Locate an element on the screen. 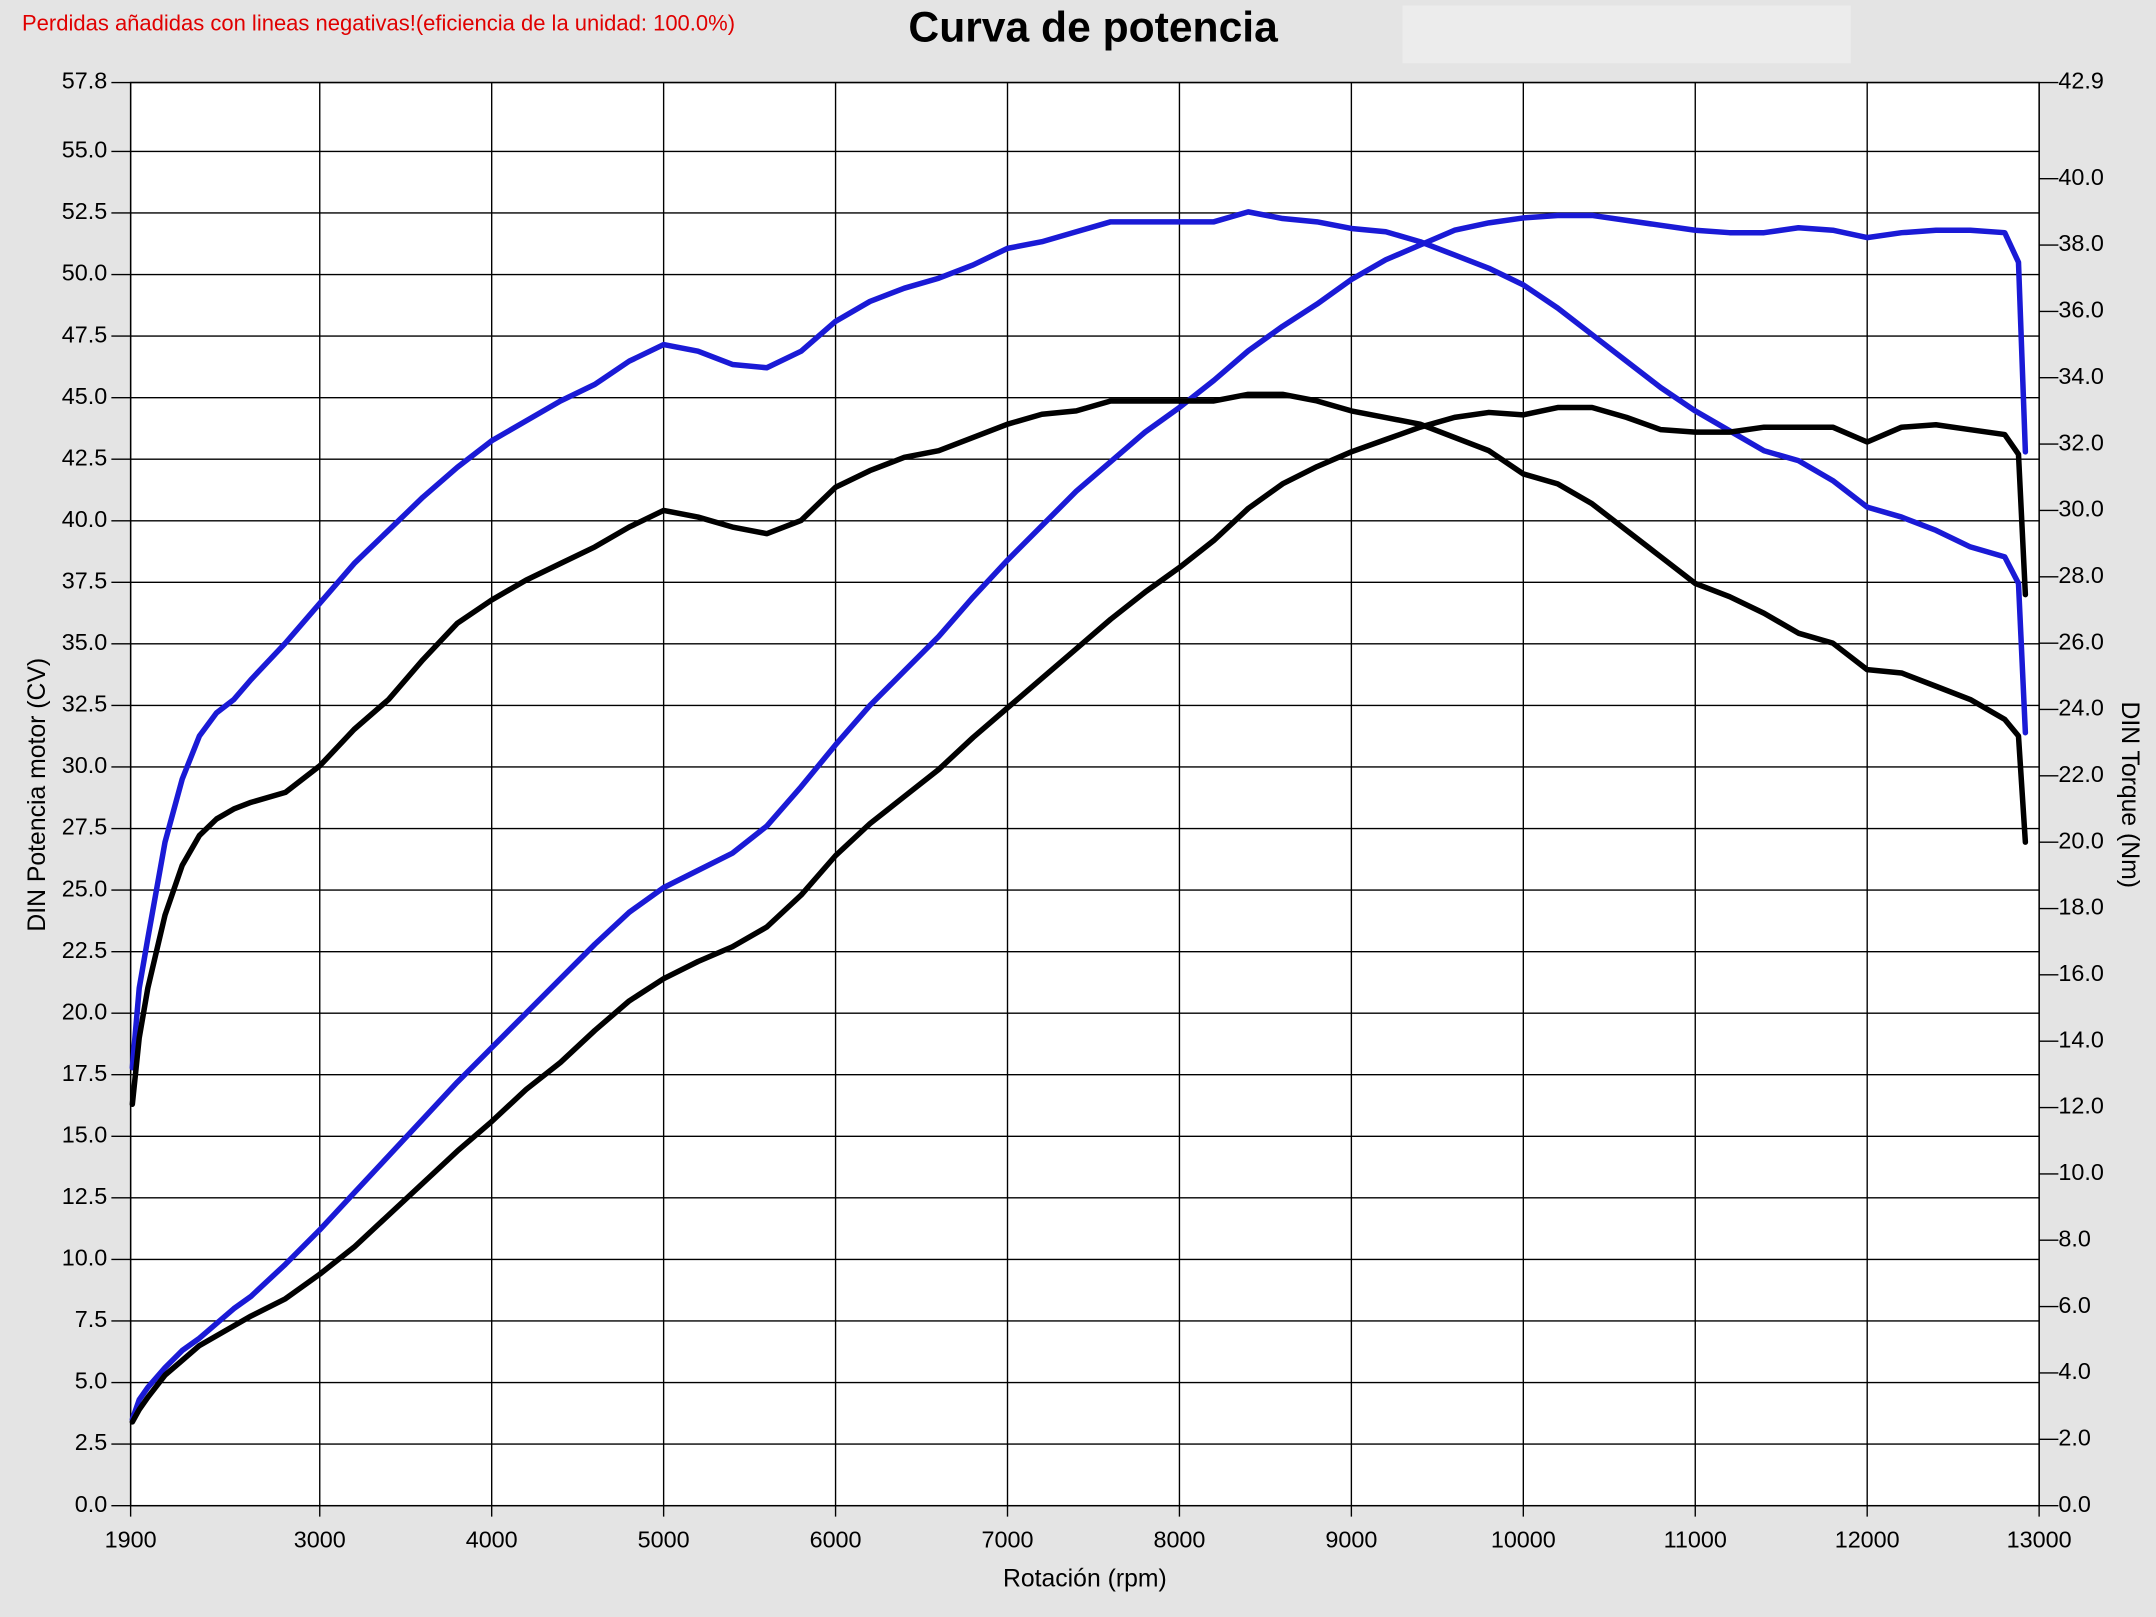  y2-tick-label: 12.0 is located at coordinates (2080, 1106).